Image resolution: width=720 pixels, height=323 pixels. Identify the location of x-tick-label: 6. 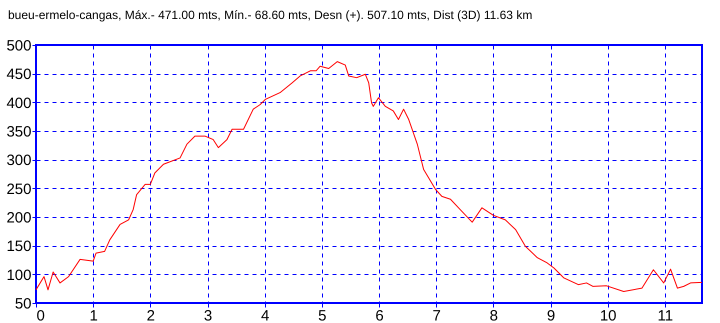
(379, 315).